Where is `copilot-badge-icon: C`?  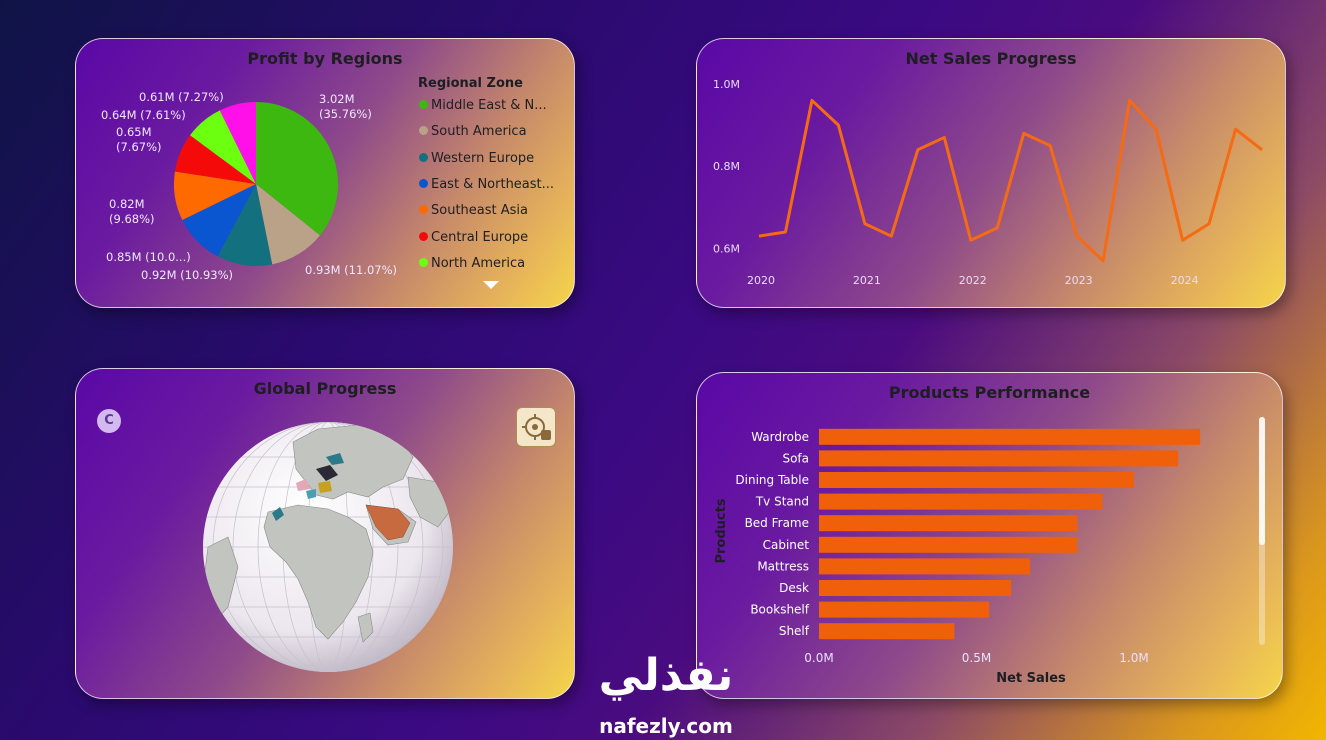
copilot-badge-icon: C is located at coordinates (109, 421).